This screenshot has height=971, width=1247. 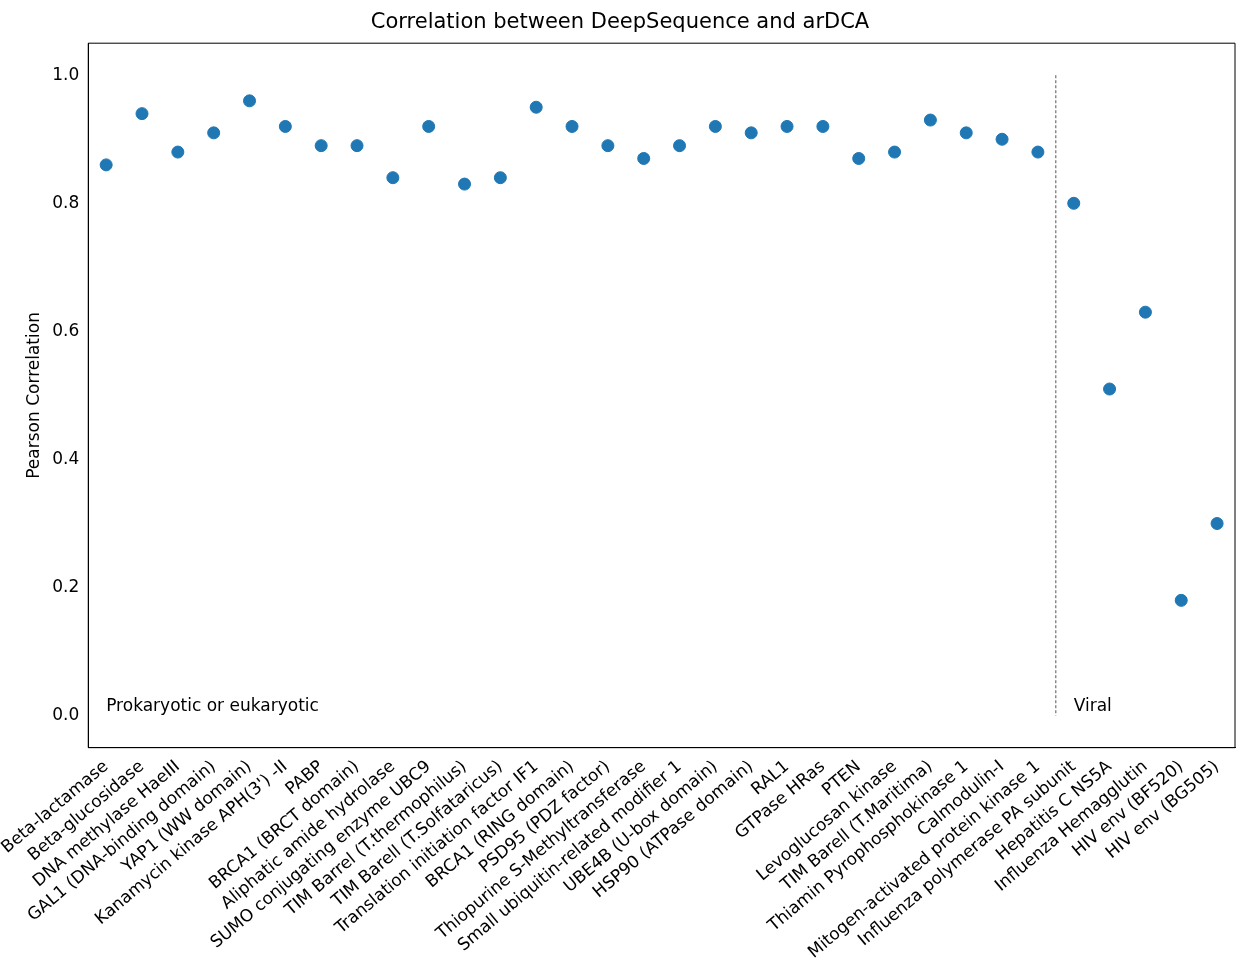 I want to click on y-tick-label: 0.4, so click(x=66, y=457).